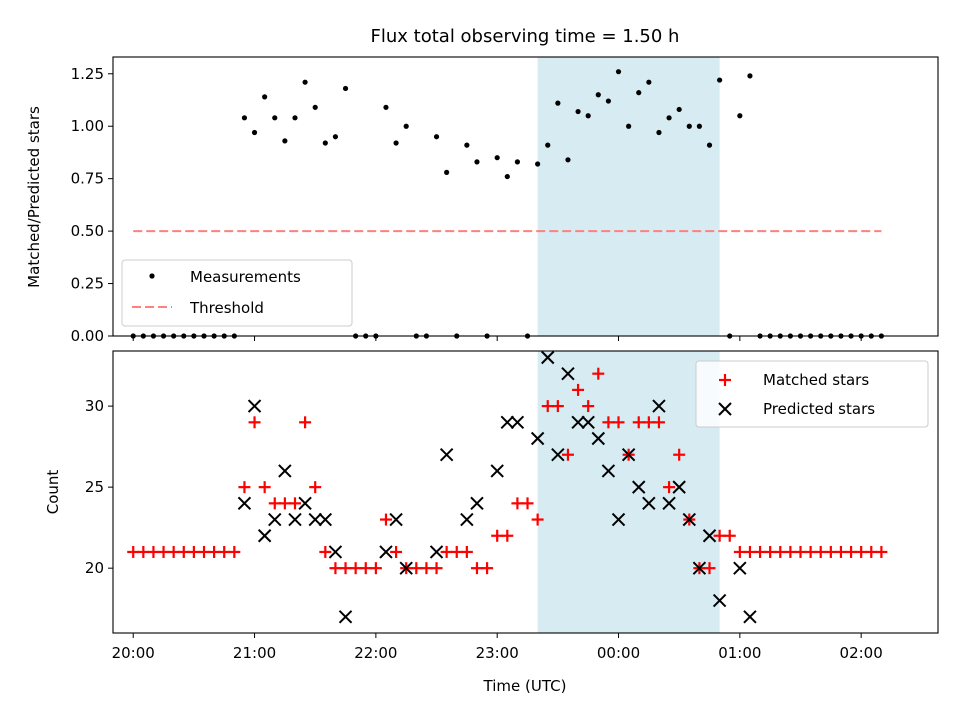 The height and width of the screenshot is (720, 960). Describe the element at coordinates (245, 277) in the screenshot. I see `legend-measurements-label: Measurements` at that location.